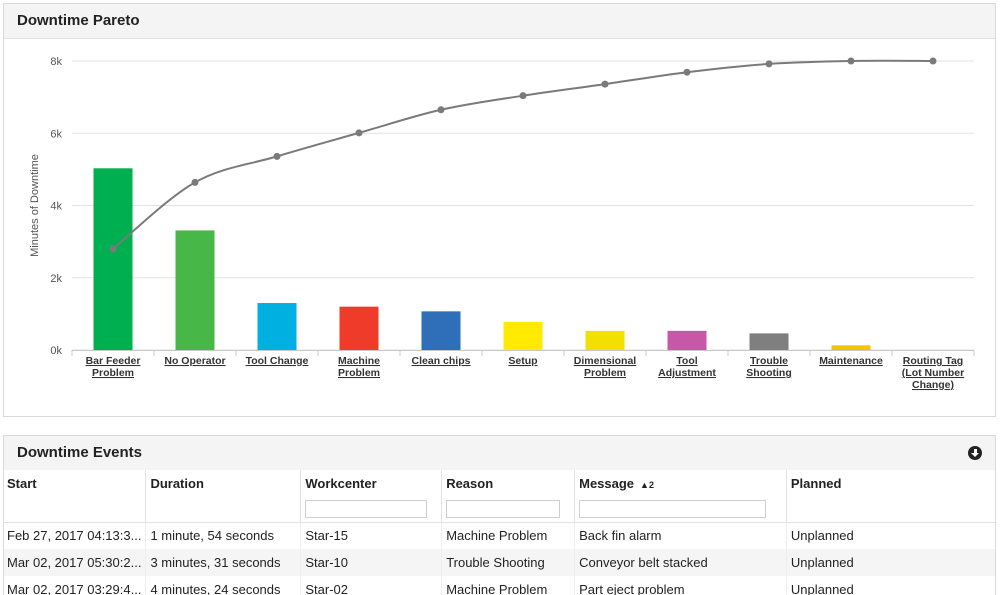 The width and height of the screenshot is (1000, 595). What do you see at coordinates (113, 367) in the screenshot?
I see `category-label: Bar Feeder Problem` at bounding box center [113, 367].